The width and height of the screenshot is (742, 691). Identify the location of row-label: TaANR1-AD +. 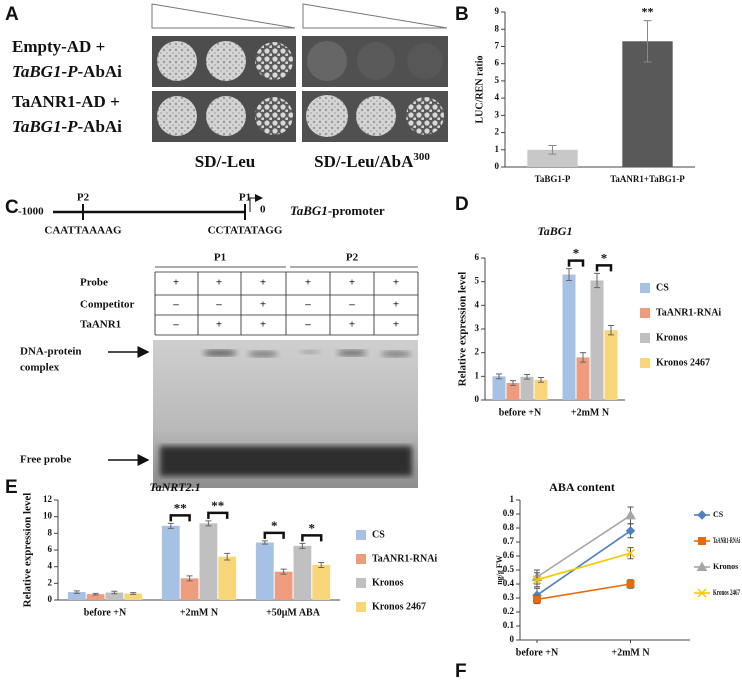
(66, 101).